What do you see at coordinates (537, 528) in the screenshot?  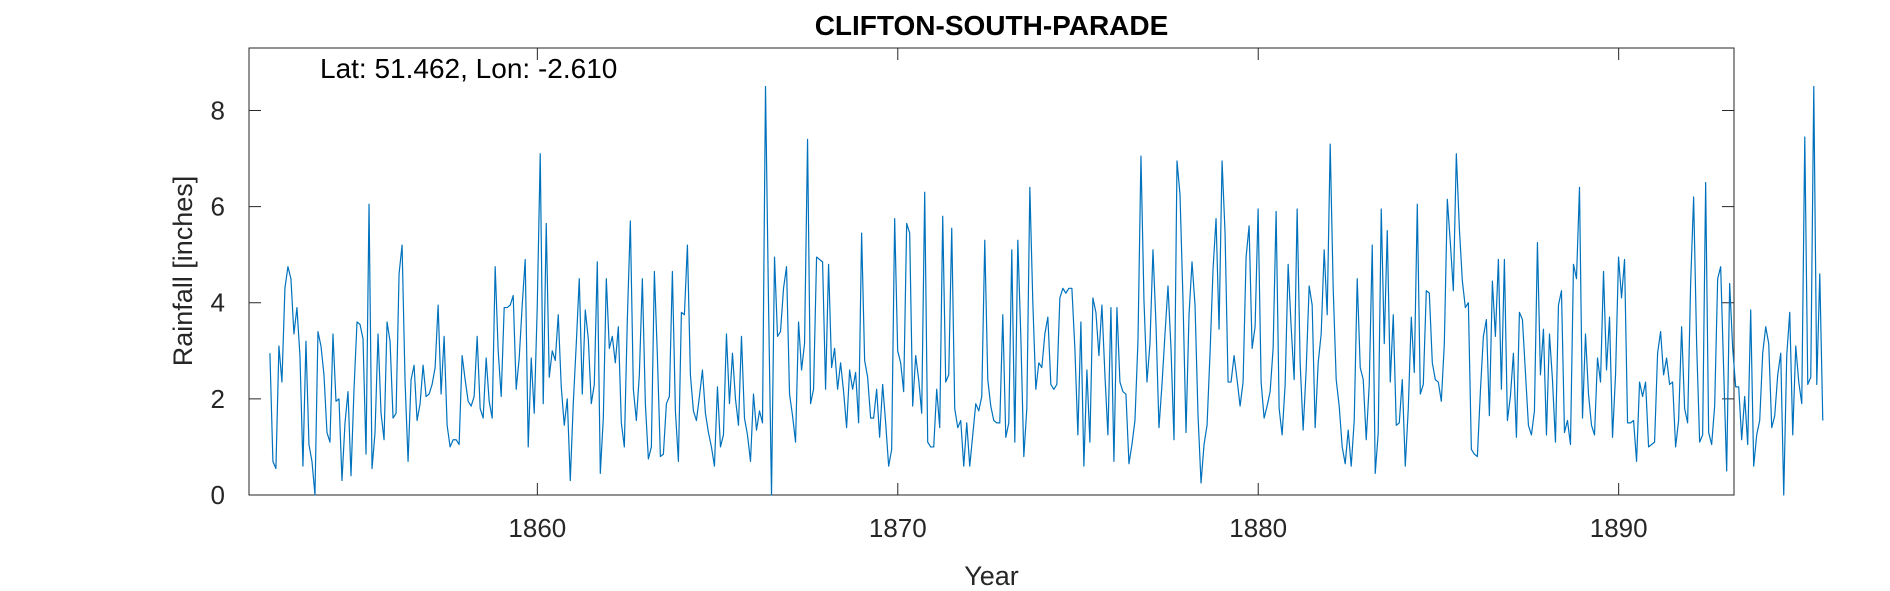 I see `x-tick-label-1860: 1860` at bounding box center [537, 528].